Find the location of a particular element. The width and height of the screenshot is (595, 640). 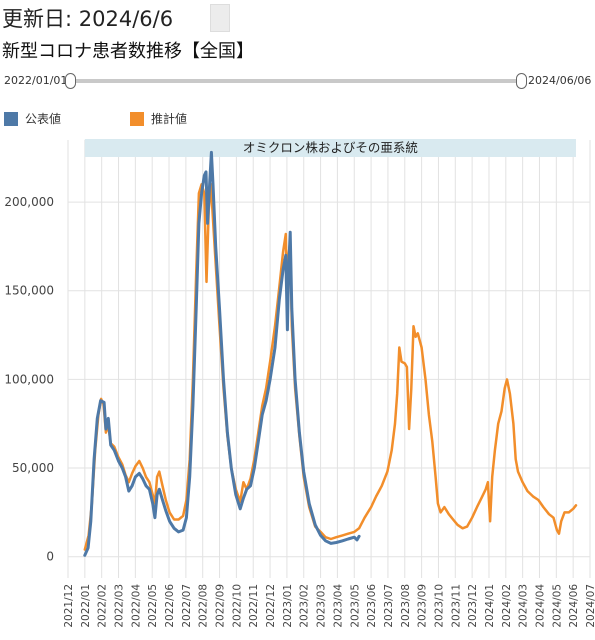

y-tick-label: 200,000 is located at coordinates (29, 202).